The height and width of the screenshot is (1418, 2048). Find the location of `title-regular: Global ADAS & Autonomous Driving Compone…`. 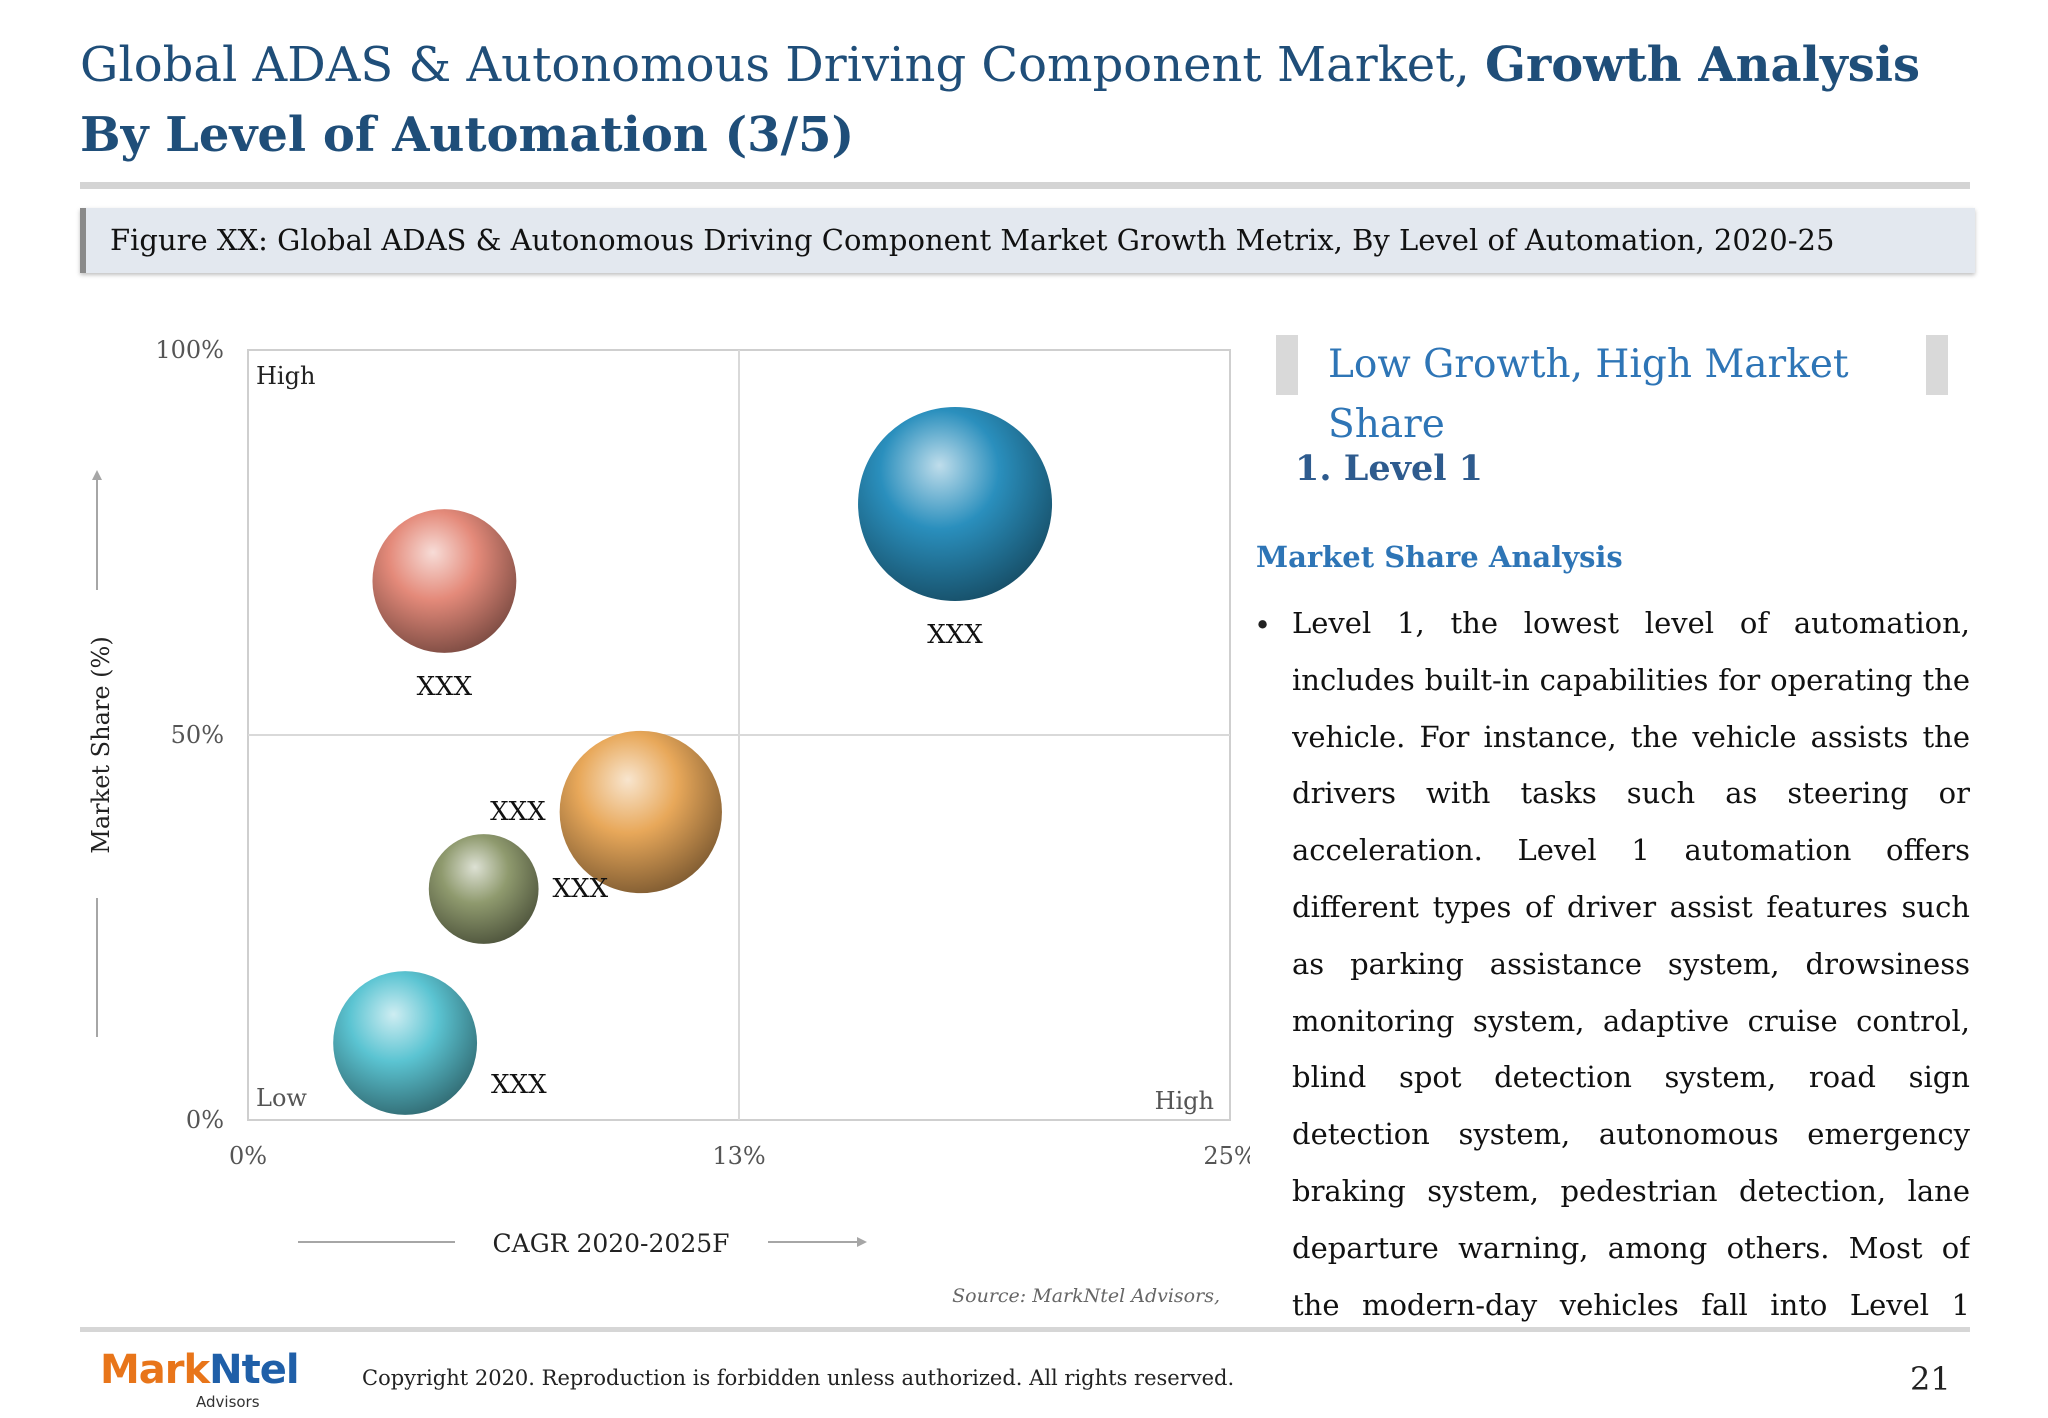

title-regular: Global ADAS & Autonomous Driving Compone… is located at coordinates (782, 65).